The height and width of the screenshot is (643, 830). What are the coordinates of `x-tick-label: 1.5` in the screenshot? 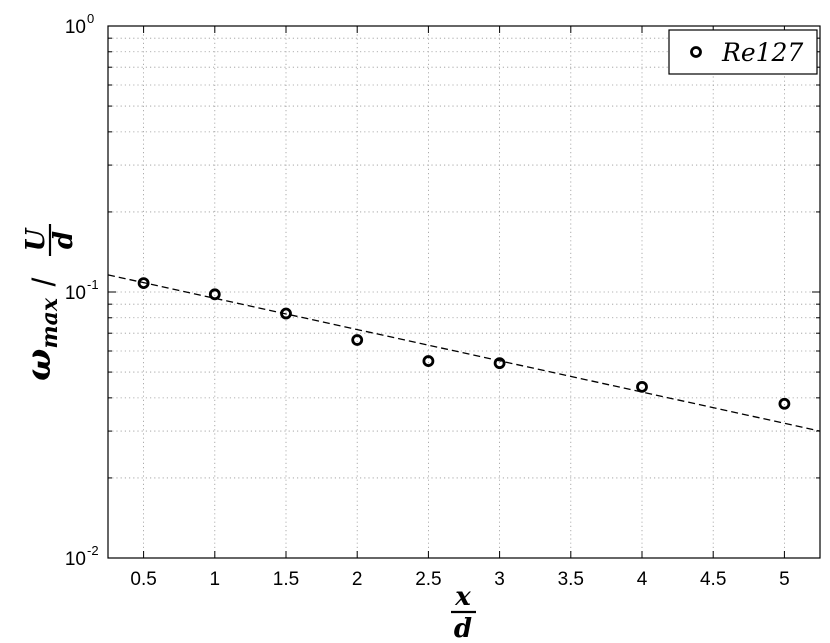 It's located at (286, 579).